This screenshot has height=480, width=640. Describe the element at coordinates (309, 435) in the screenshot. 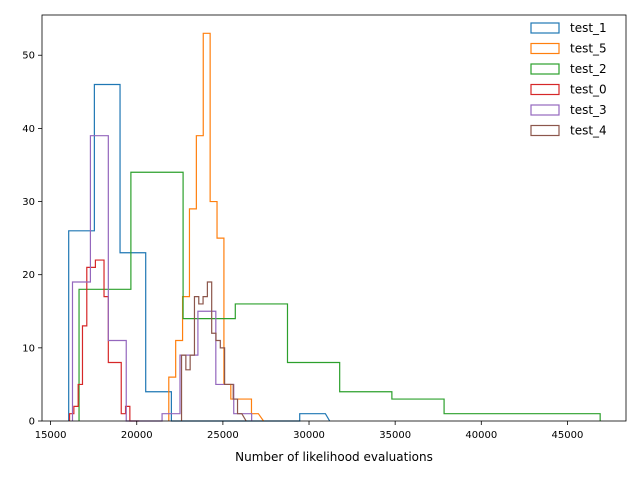

I see `x-tick-label: 30000` at that location.